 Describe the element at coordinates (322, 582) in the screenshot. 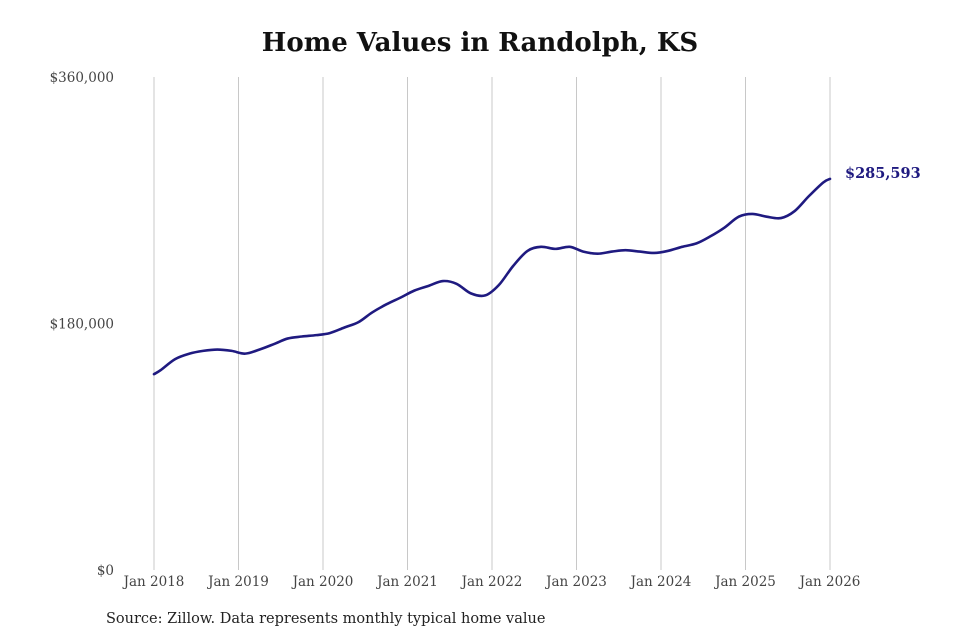

I see `x-tick-label: Jan 2020` at that location.